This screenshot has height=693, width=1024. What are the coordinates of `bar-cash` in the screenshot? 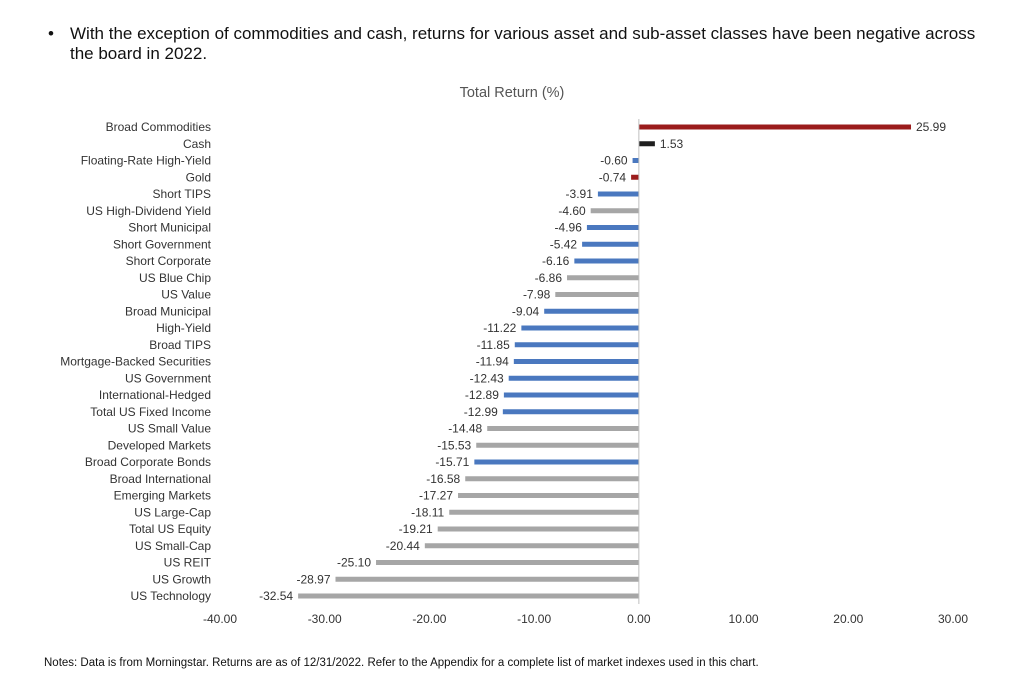 It's located at (646, 144).